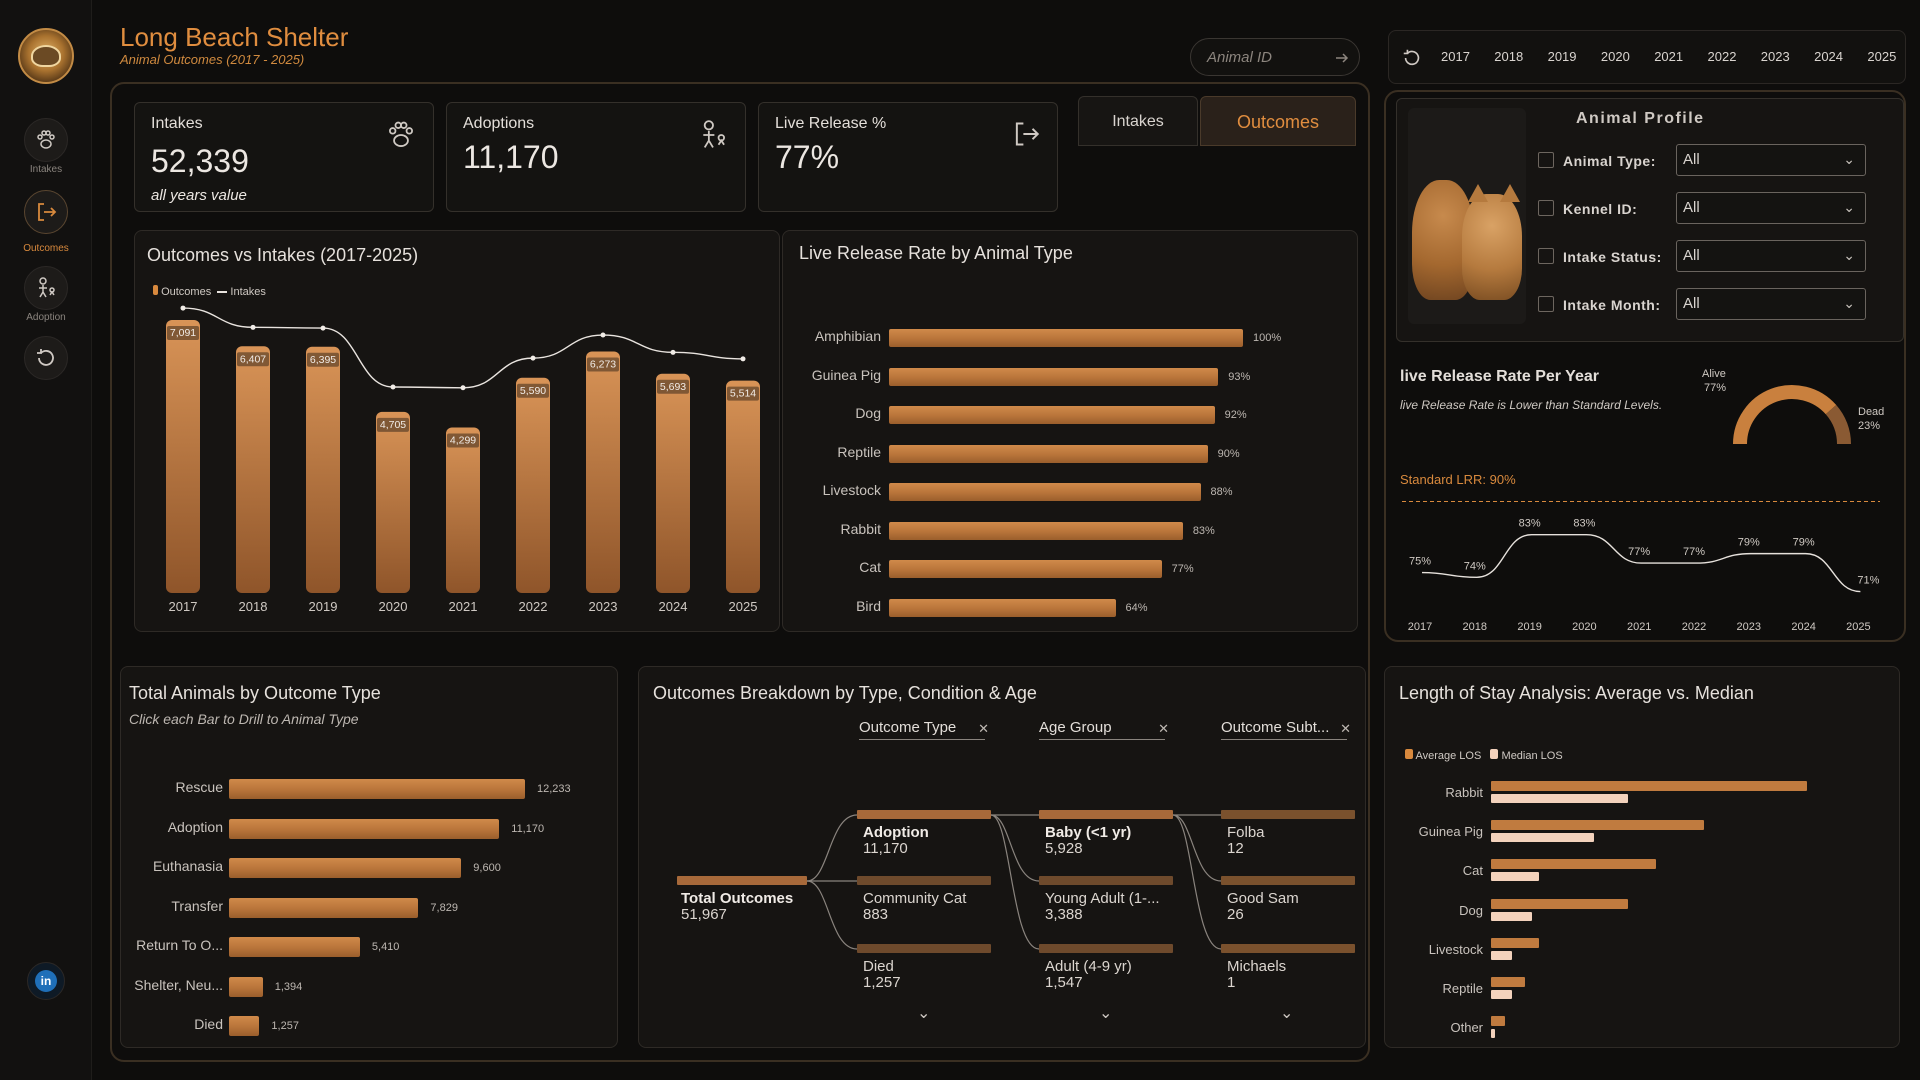 The height and width of the screenshot is (1080, 1920). What do you see at coordinates (46, 140) in the screenshot?
I see `sidebar-item-intakes` at bounding box center [46, 140].